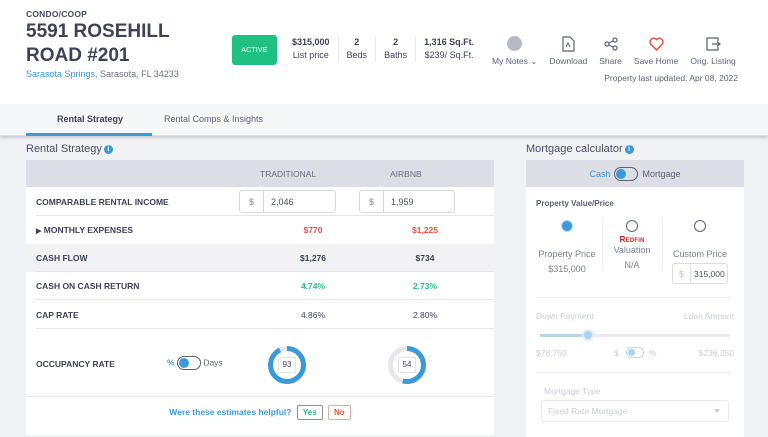  I want to click on loan-amount-value: $236,250, so click(716, 353).